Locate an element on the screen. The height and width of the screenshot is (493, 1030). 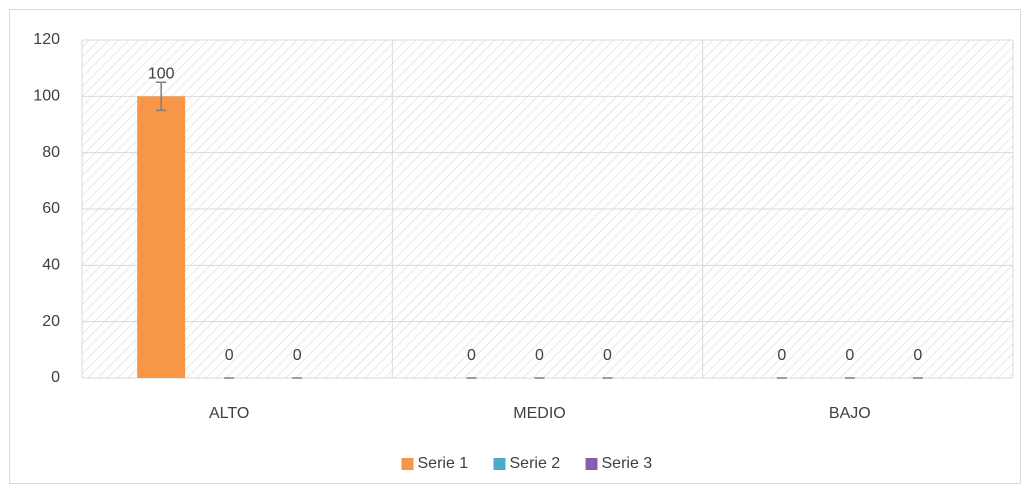
y-tick-label: 0 is located at coordinates (55, 377).